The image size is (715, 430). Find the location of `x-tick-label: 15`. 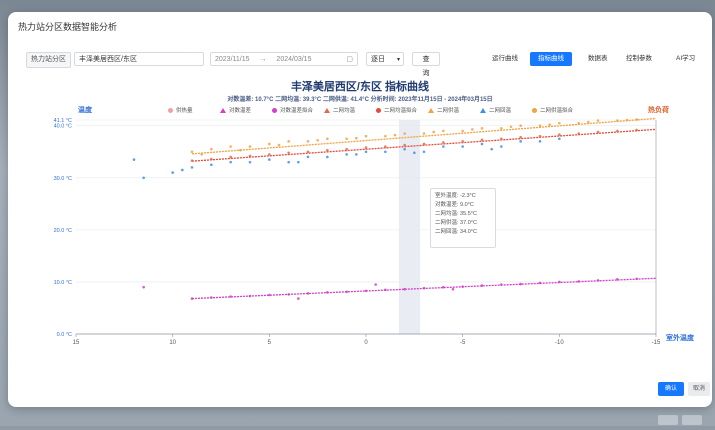

x-tick-label: 15 is located at coordinates (76, 343).